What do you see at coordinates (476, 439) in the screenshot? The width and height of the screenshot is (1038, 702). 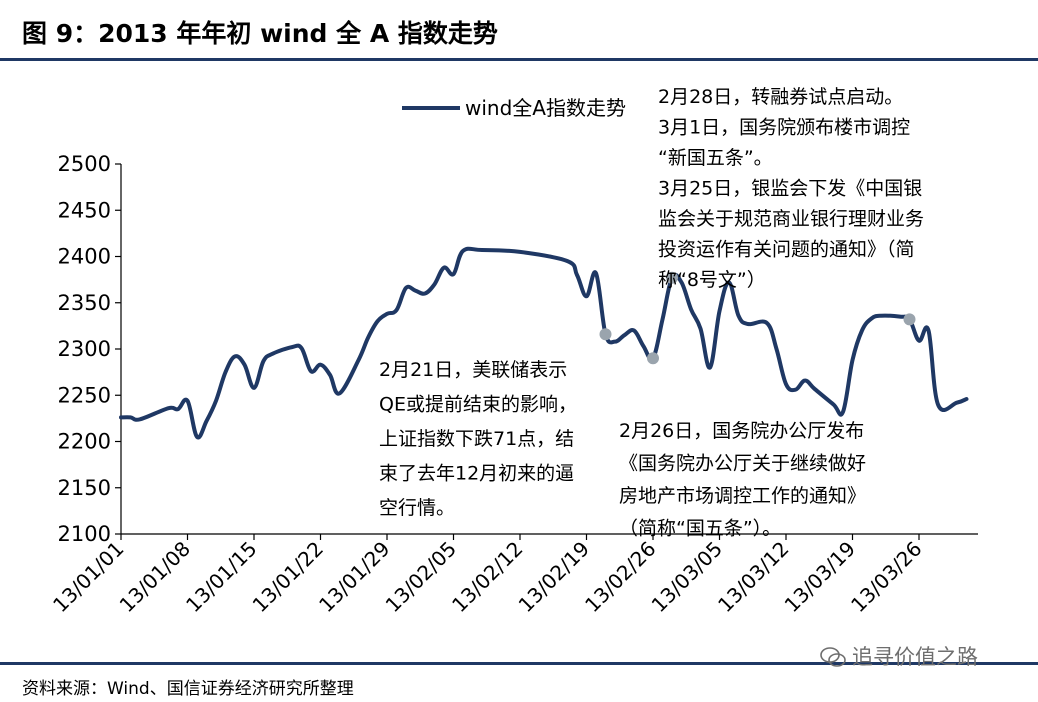 I see `annotation-line: 上证指数下跌71点，结` at bounding box center [476, 439].